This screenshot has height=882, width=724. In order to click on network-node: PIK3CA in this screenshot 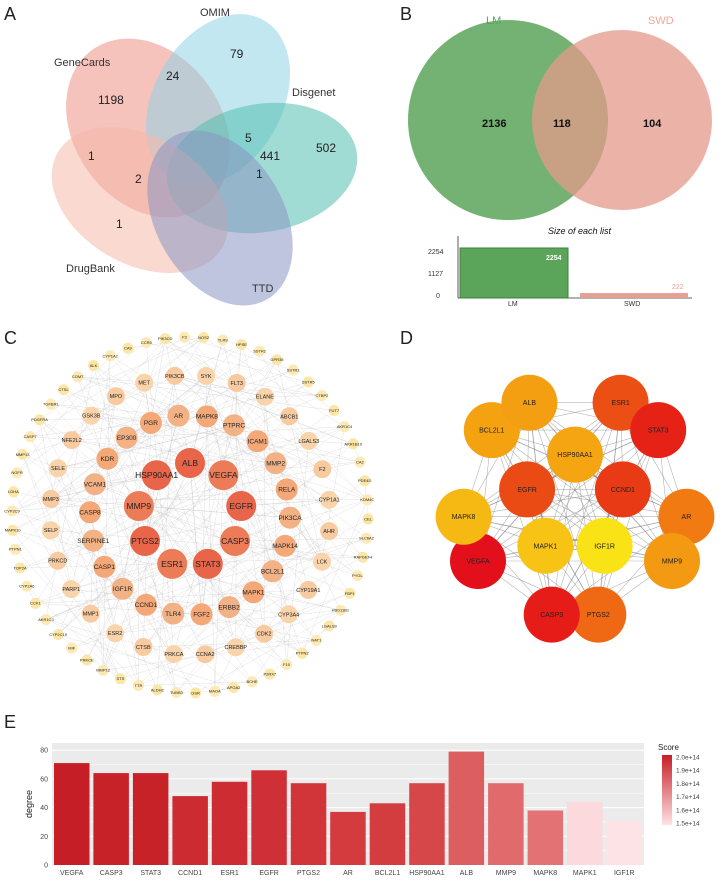, I will do `click(290, 517)`.